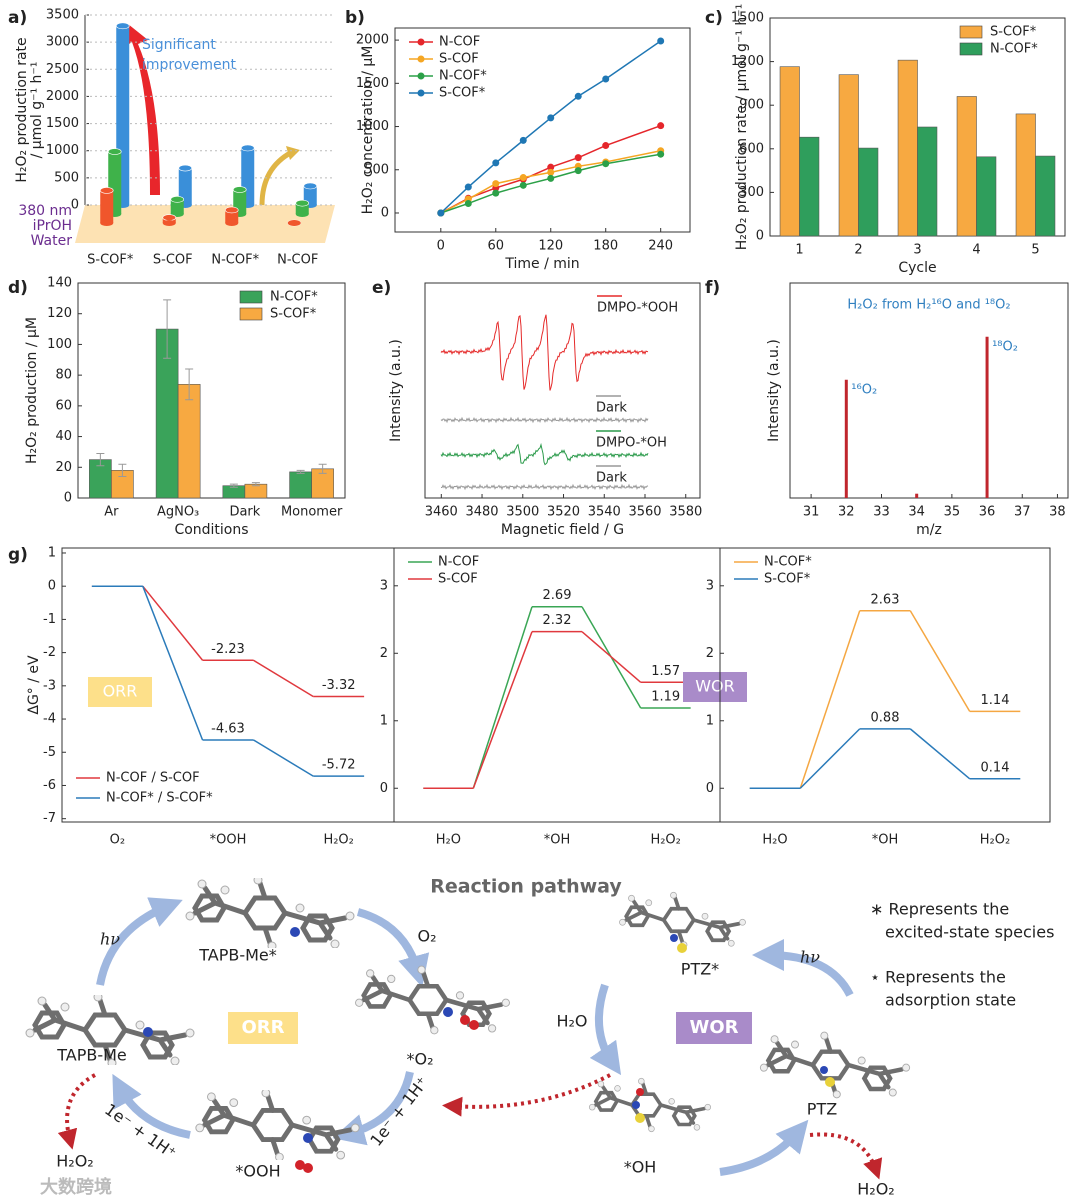  What do you see at coordinates (52, 226) in the screenshot?
I see `series-label: iPrOH` at bounding box center [52, 226].